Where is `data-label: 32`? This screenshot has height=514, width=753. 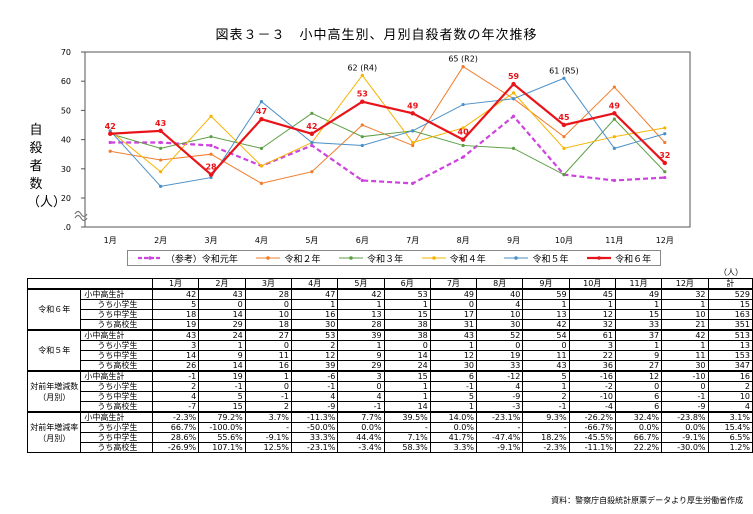
data-label: 32 is located at coordinates (664, 155).